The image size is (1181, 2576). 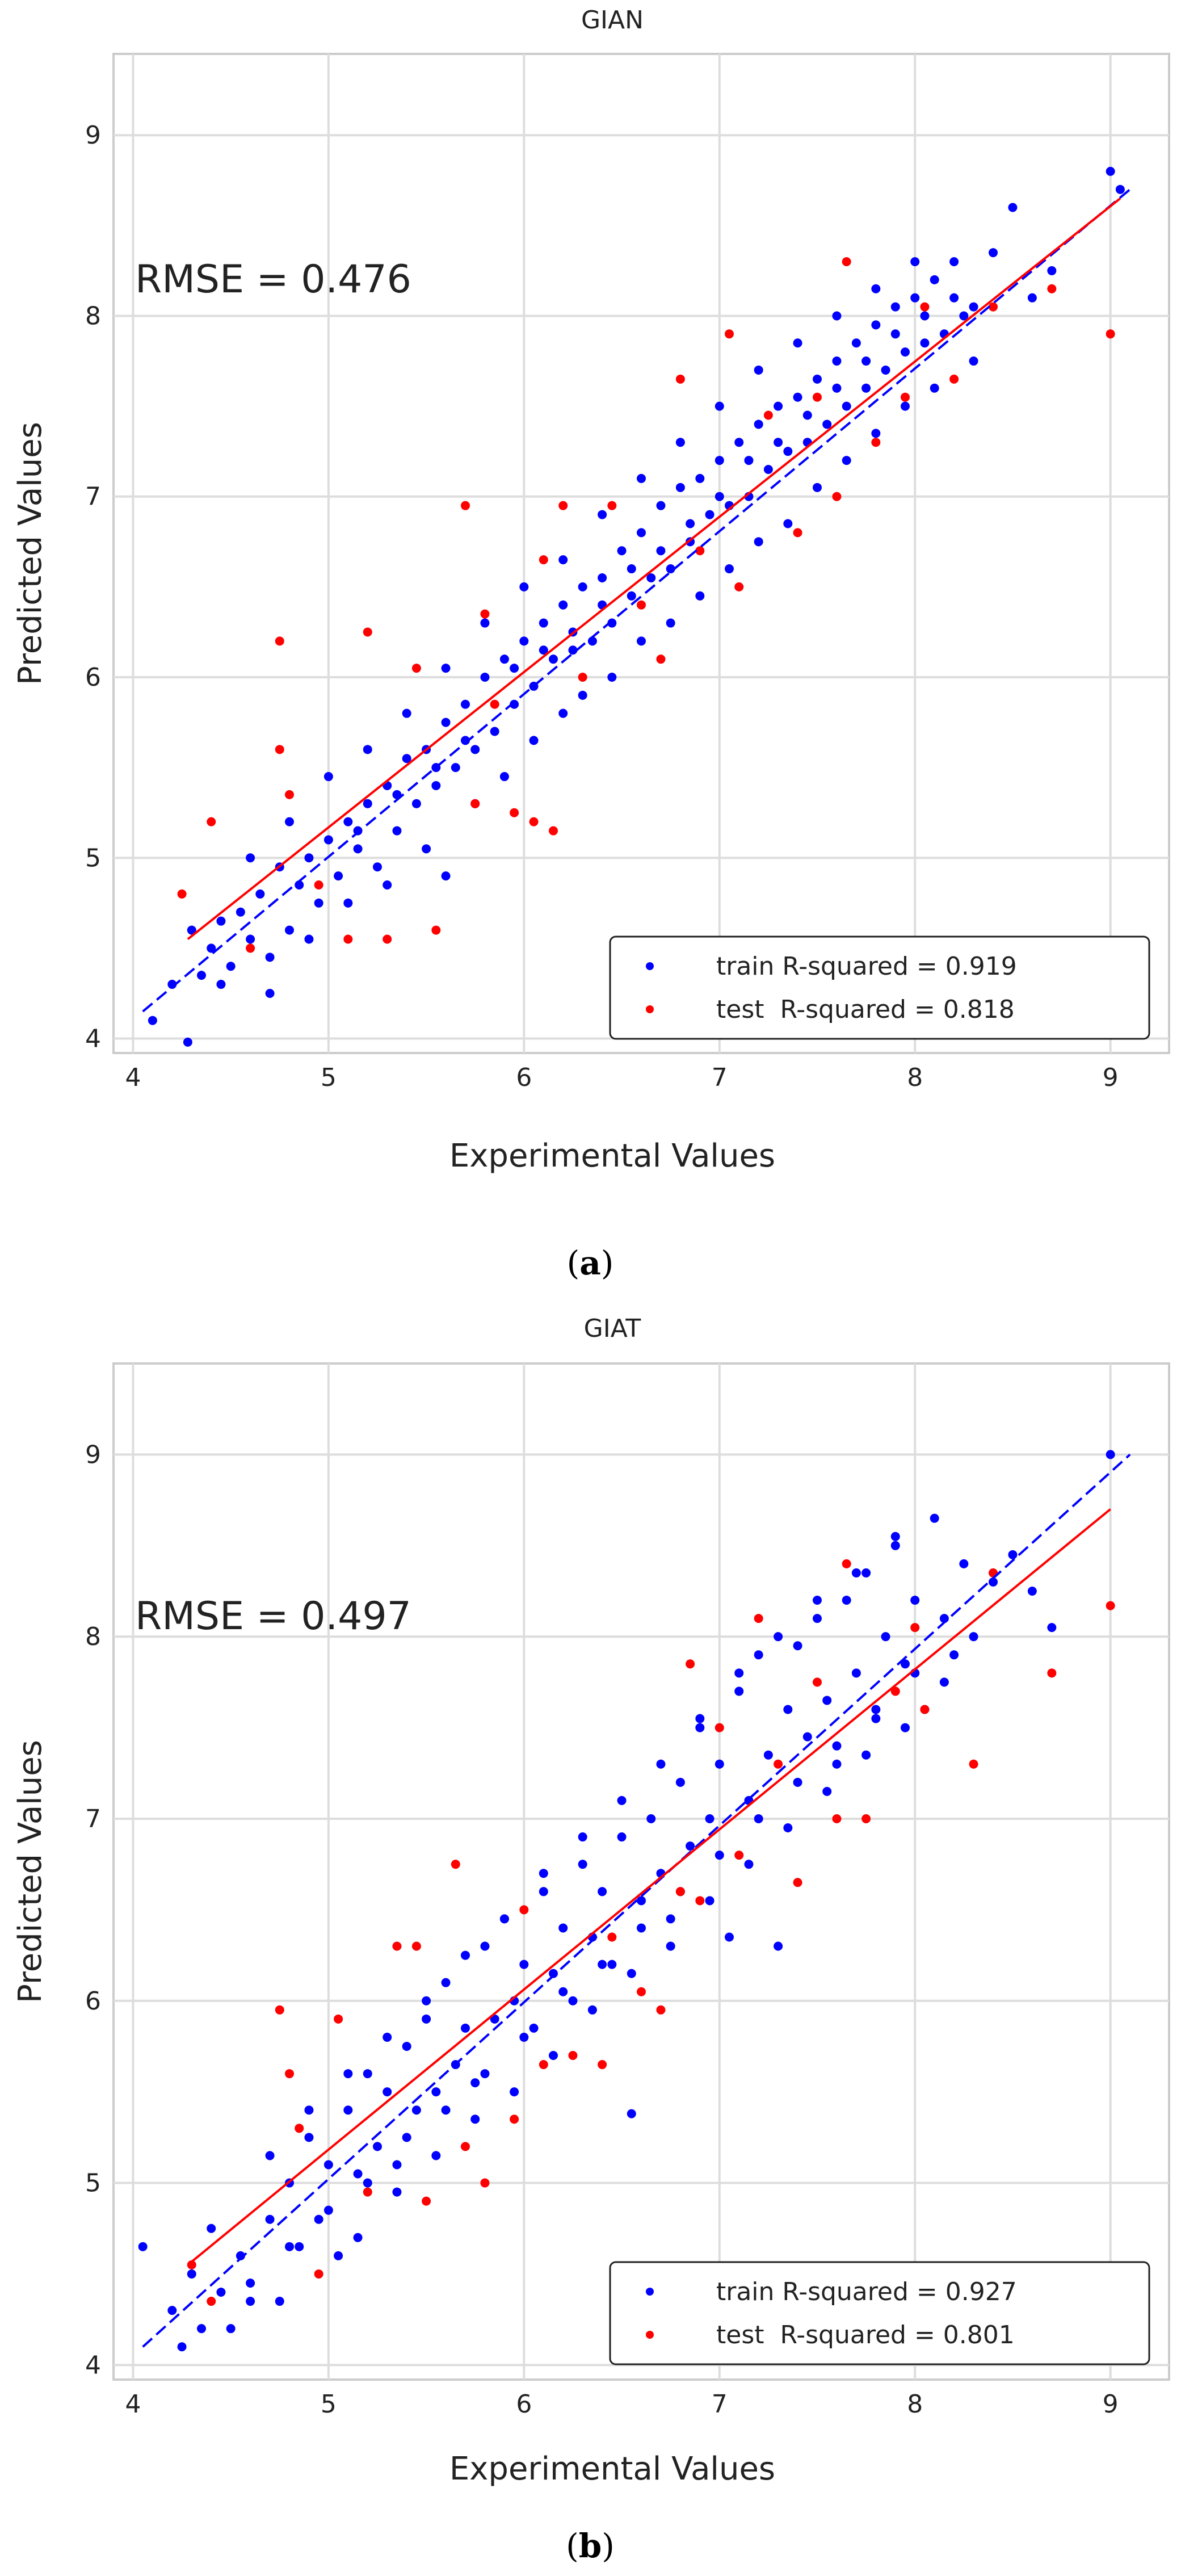 What do you see at coordinates (720, 1078) in the screenshot?
I see `x-tick-label: 7` at bounding box center [720, 1078].